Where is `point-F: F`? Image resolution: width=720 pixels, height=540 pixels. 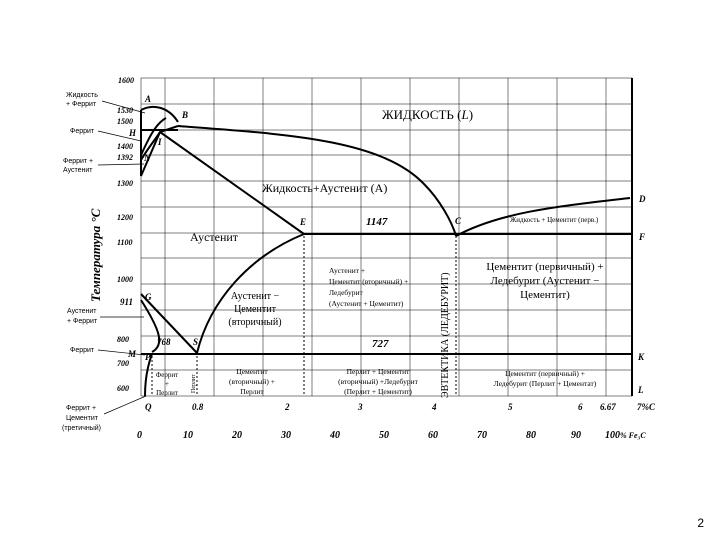
point-F: F is located at coordinates (641, 237).